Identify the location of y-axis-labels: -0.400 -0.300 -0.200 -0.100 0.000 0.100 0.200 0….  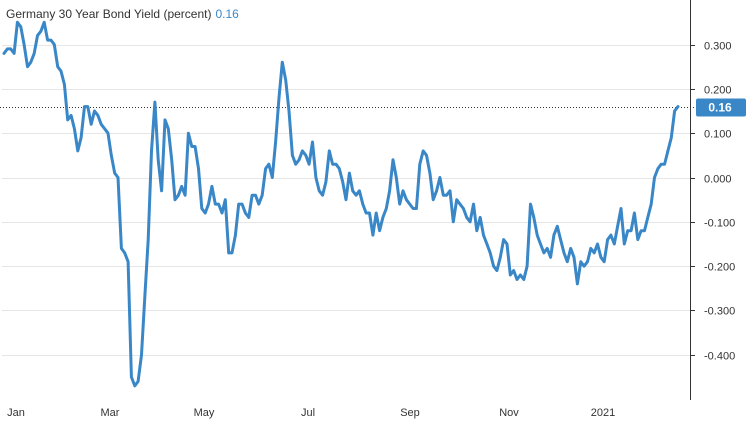
(719, 202).